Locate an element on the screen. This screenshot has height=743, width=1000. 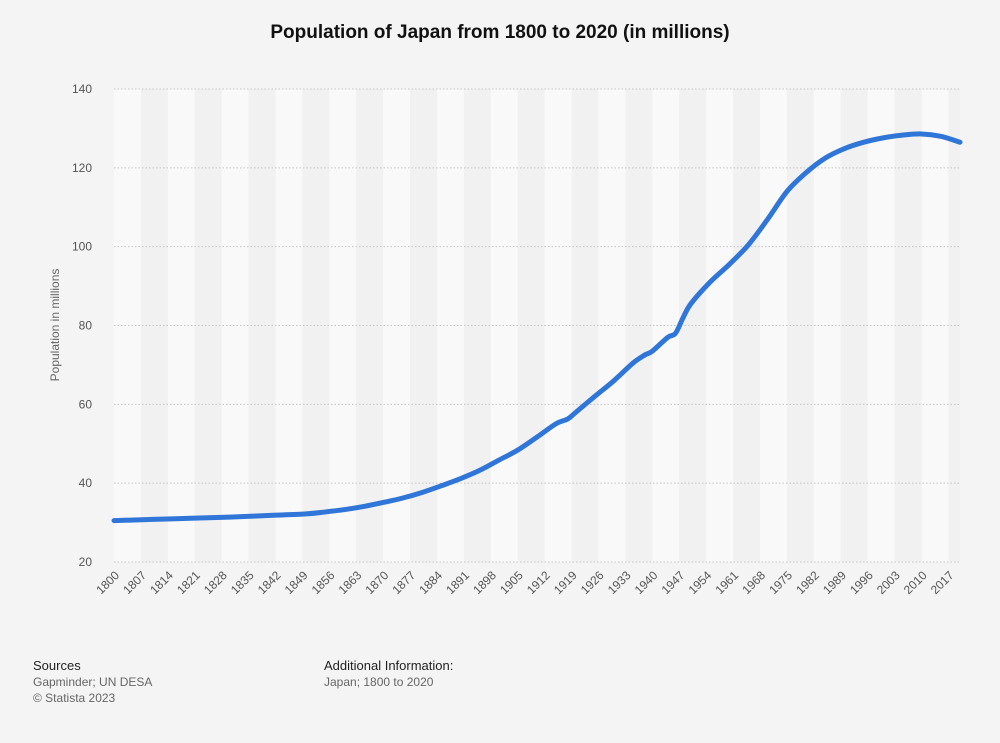
x-tick-label: 1849 is located at coordinates (296, 582).